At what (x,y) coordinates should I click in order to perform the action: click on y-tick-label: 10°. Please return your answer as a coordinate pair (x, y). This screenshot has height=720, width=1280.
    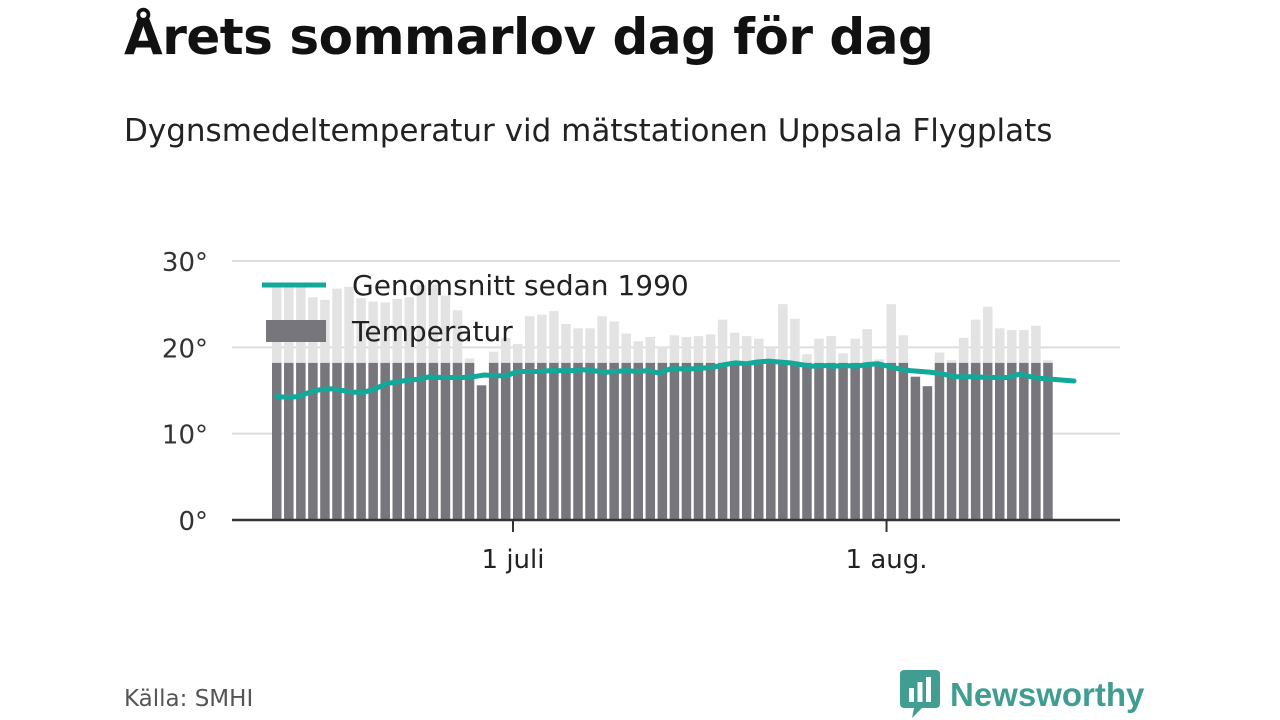
    Looking at the image, I should click on (185, 436).